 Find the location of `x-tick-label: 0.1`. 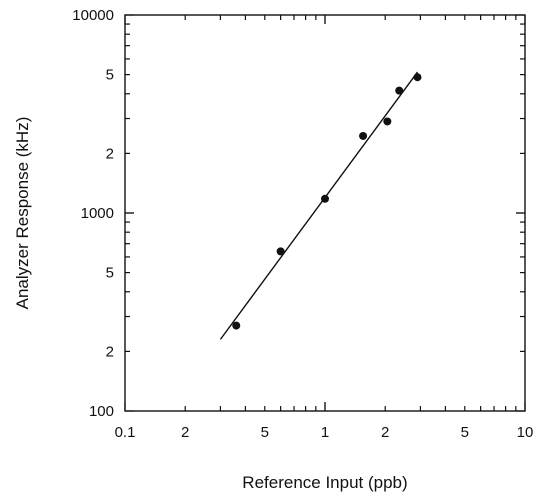

x-tick-label: 0.1 is located at coordinates (125, 432).